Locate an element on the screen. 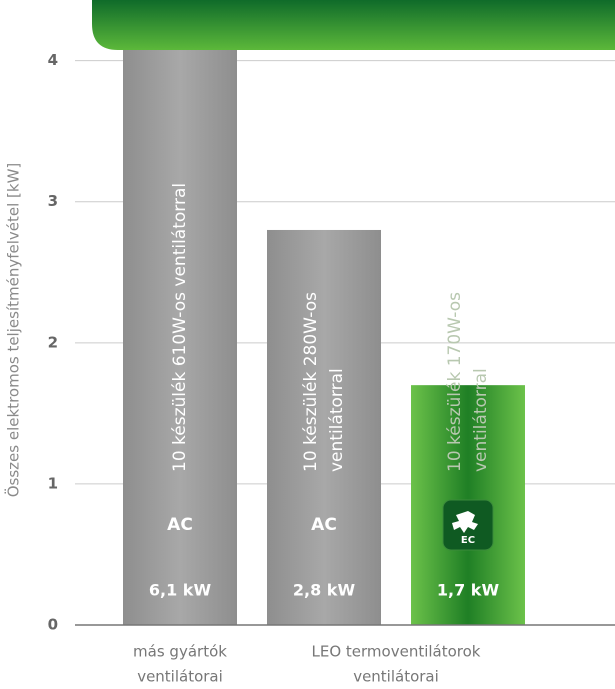  x-group-label: LEO termoventilátorok is located at coordinates (396, 652).